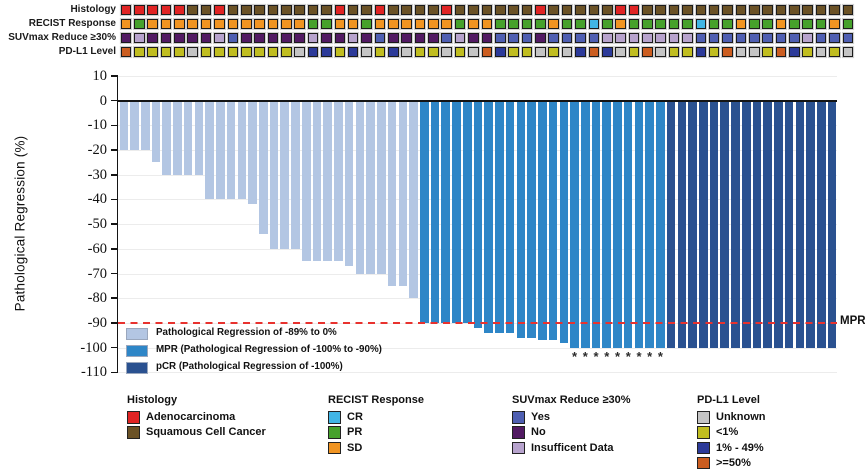 Image resolution: width=865 pixels, height=472 pixels. Describe the element at coordinates (93, 347) in the screenshot. I see `tick-label: -100` at that location.